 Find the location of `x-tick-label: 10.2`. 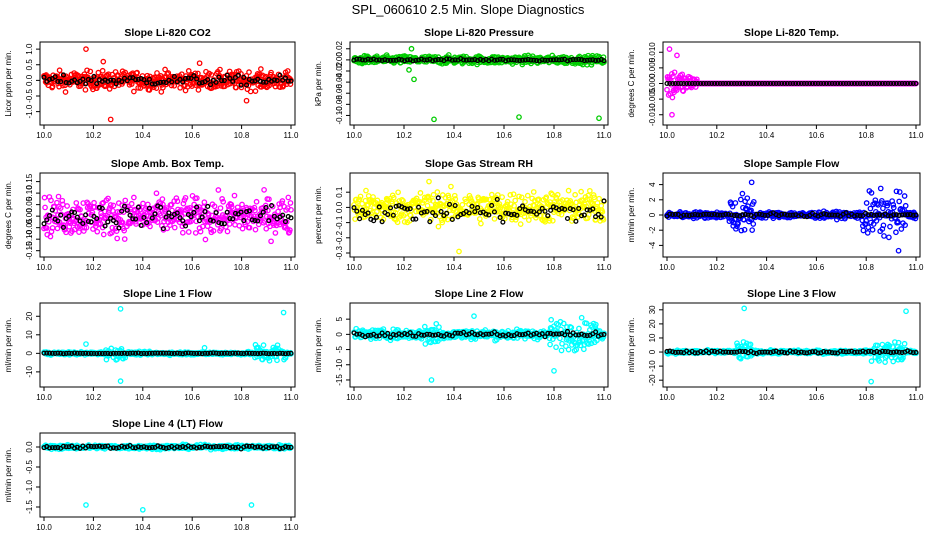

x-tick-label: 10.2 is located at coordinates (404, 135).